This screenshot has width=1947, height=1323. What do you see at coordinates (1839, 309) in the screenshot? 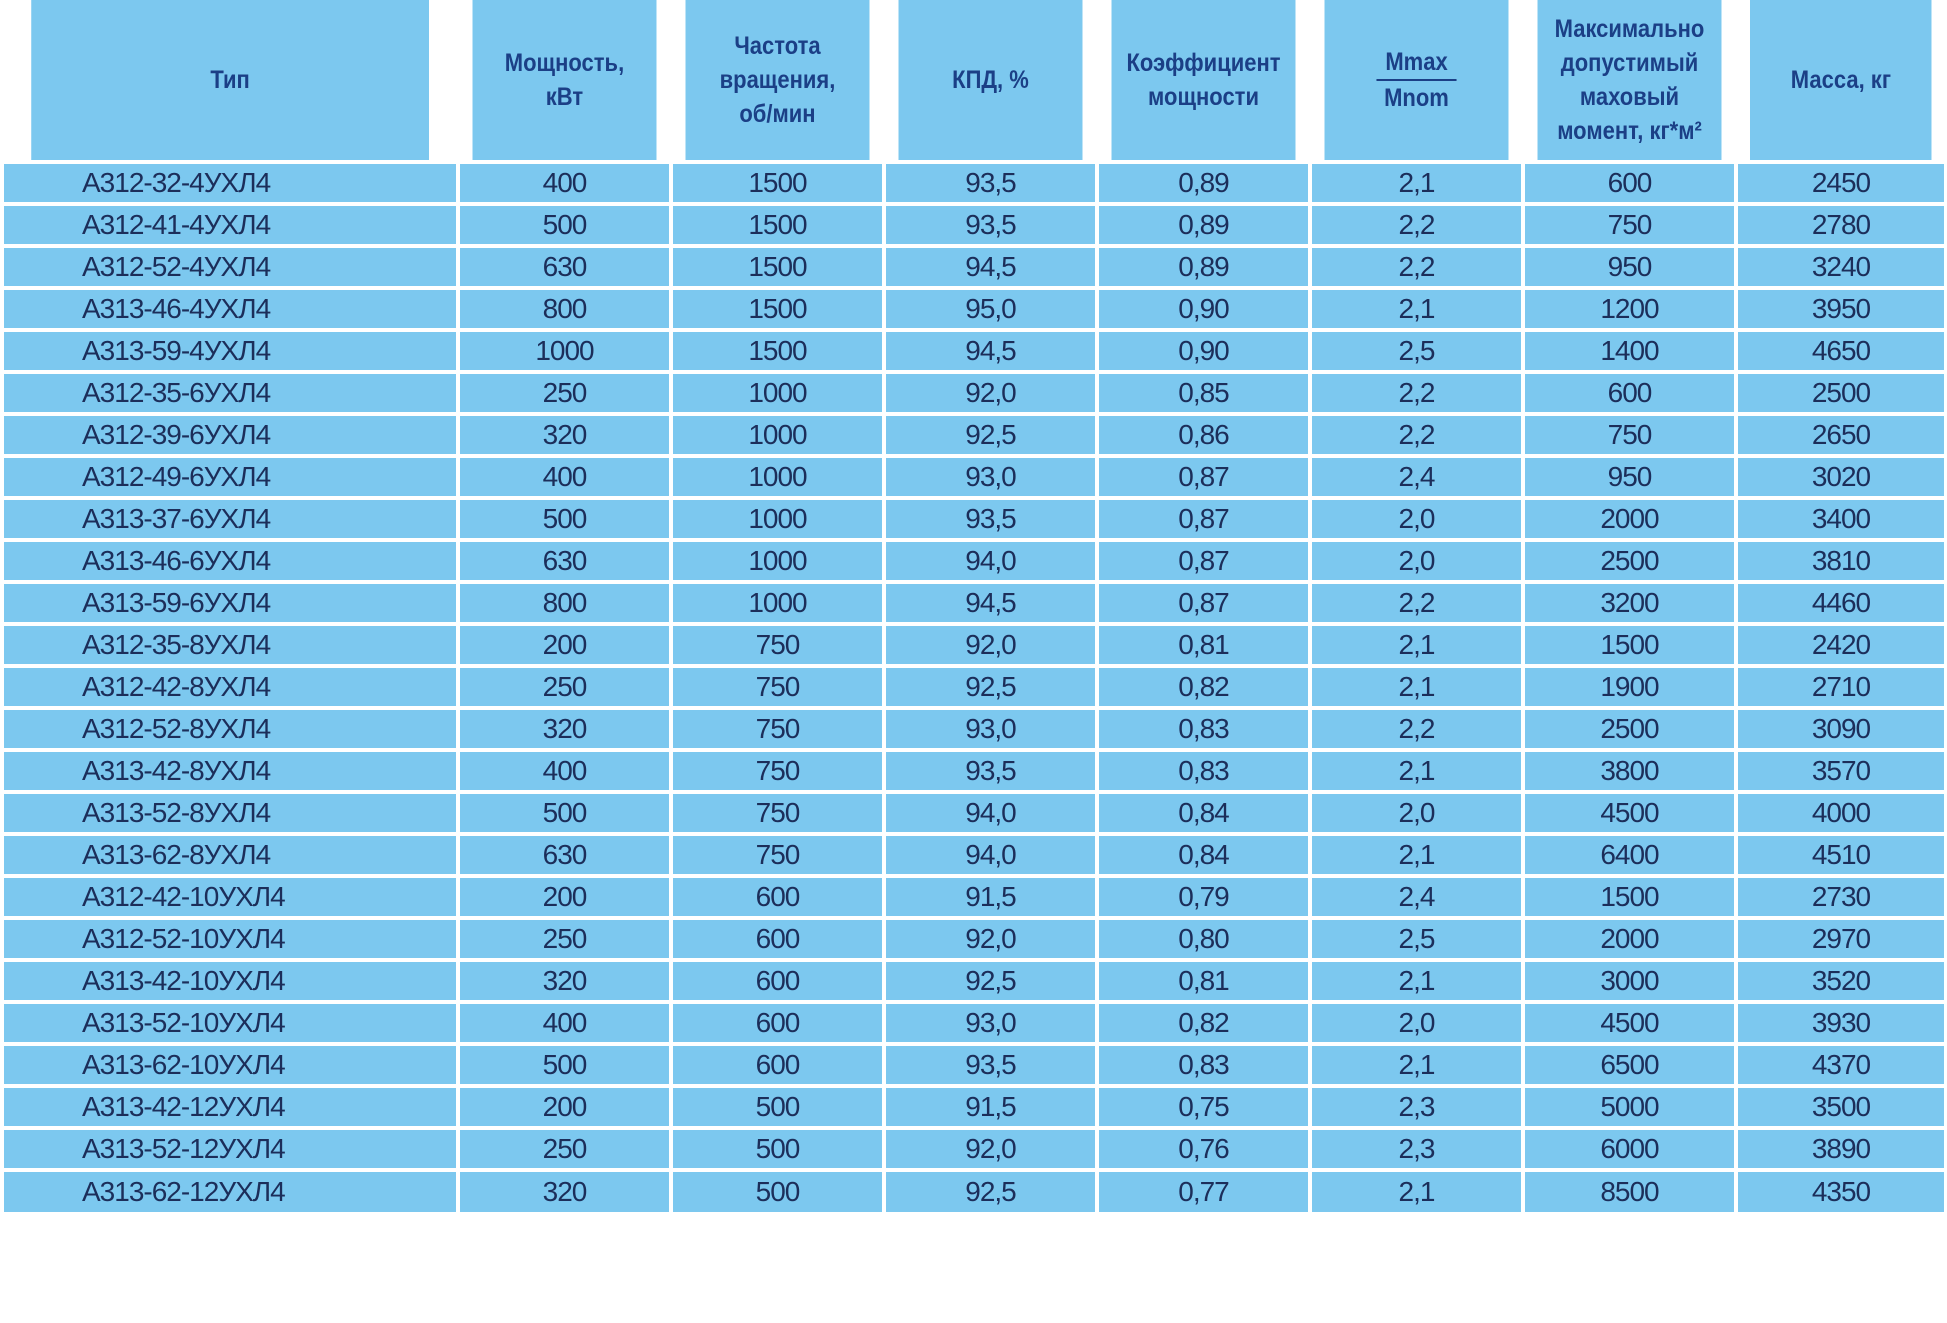
I see `mass-cell: 3950` at bounding box center [1839, 309].